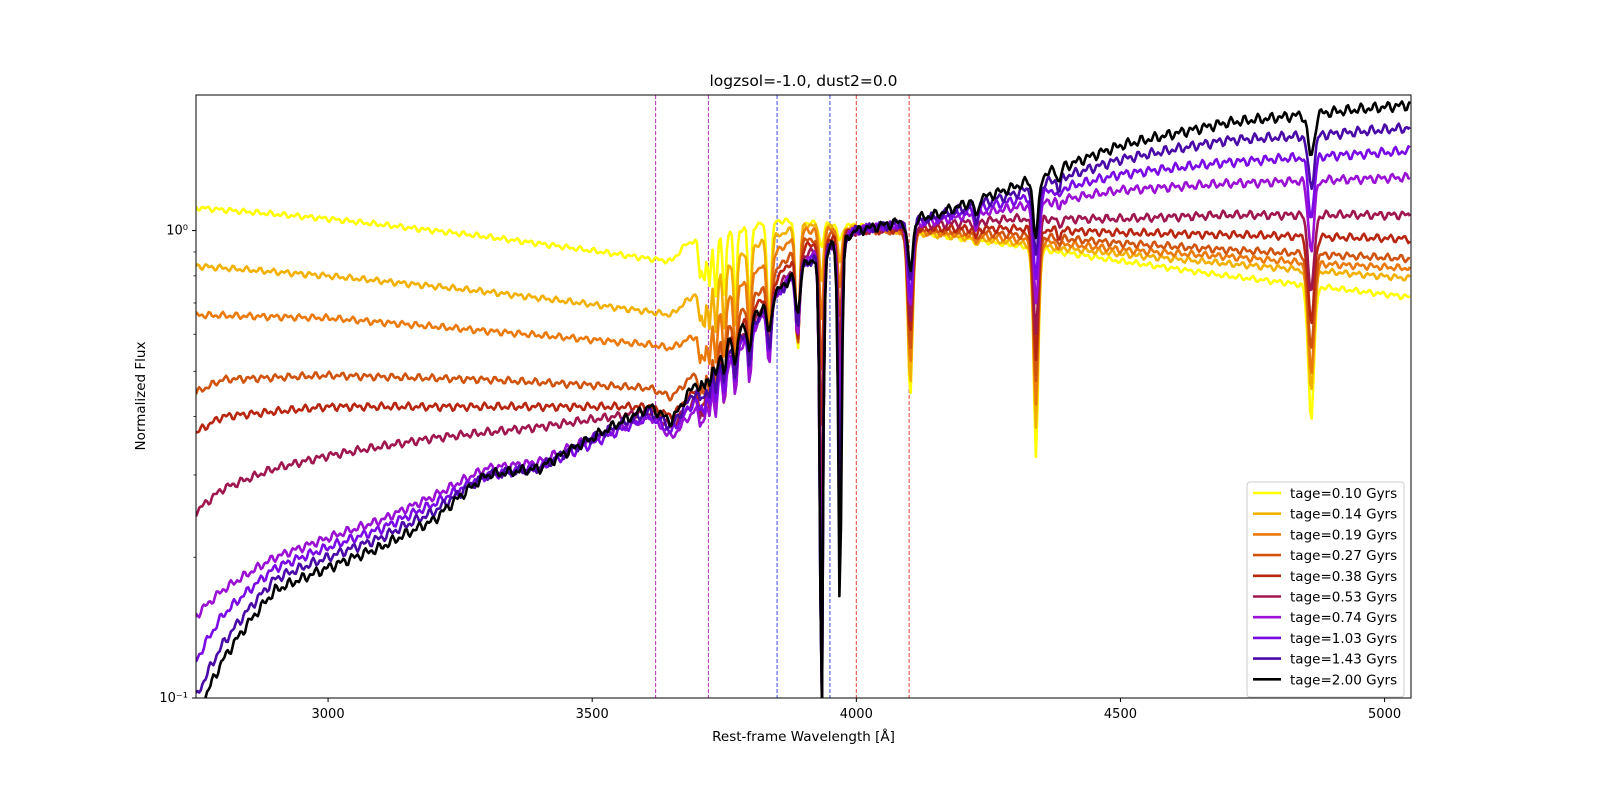 The image size is (1600, 800). Describe the element at coordinates (592, 714) in the screenshot. I see `x-tick-label: 3500` at that location.